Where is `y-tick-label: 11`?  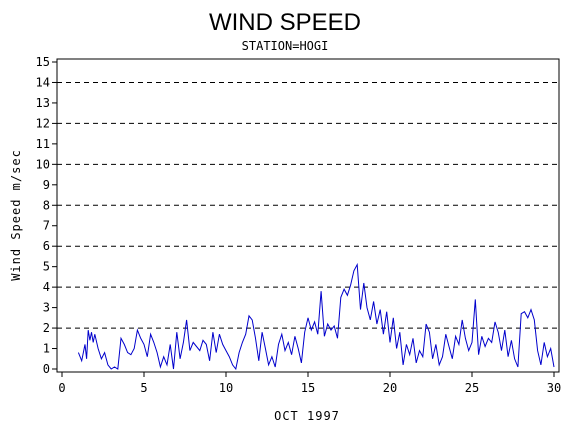 y-tick-label: 11 is located at coordinates (43, 144).